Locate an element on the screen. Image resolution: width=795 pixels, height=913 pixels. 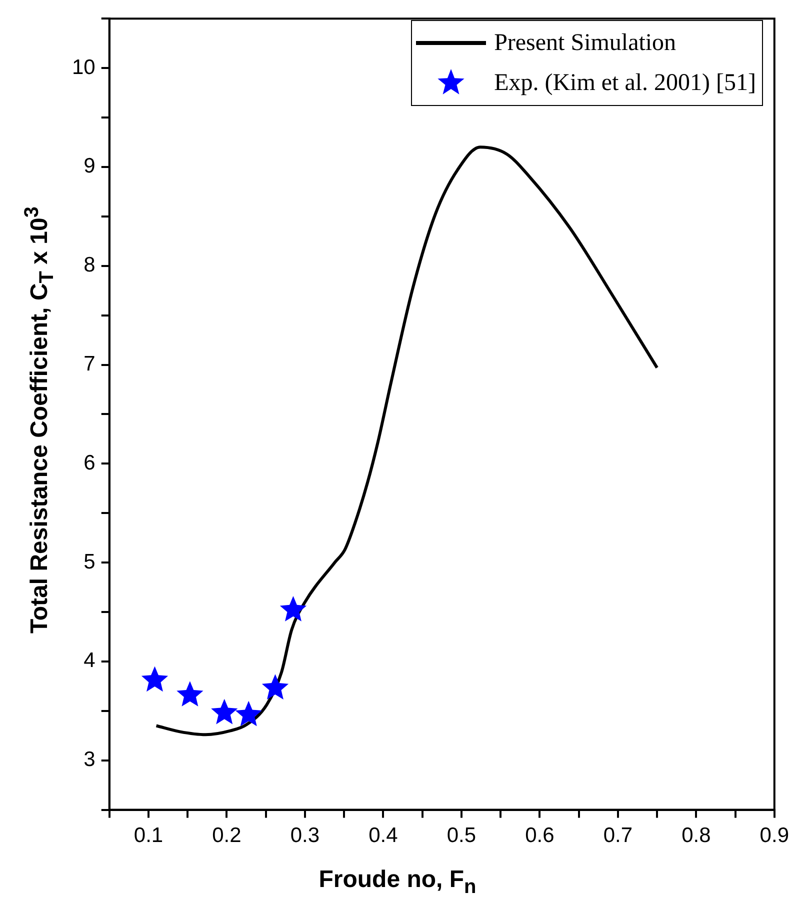
x-tick-label: 0.8 is located at coordinates (696, 836).